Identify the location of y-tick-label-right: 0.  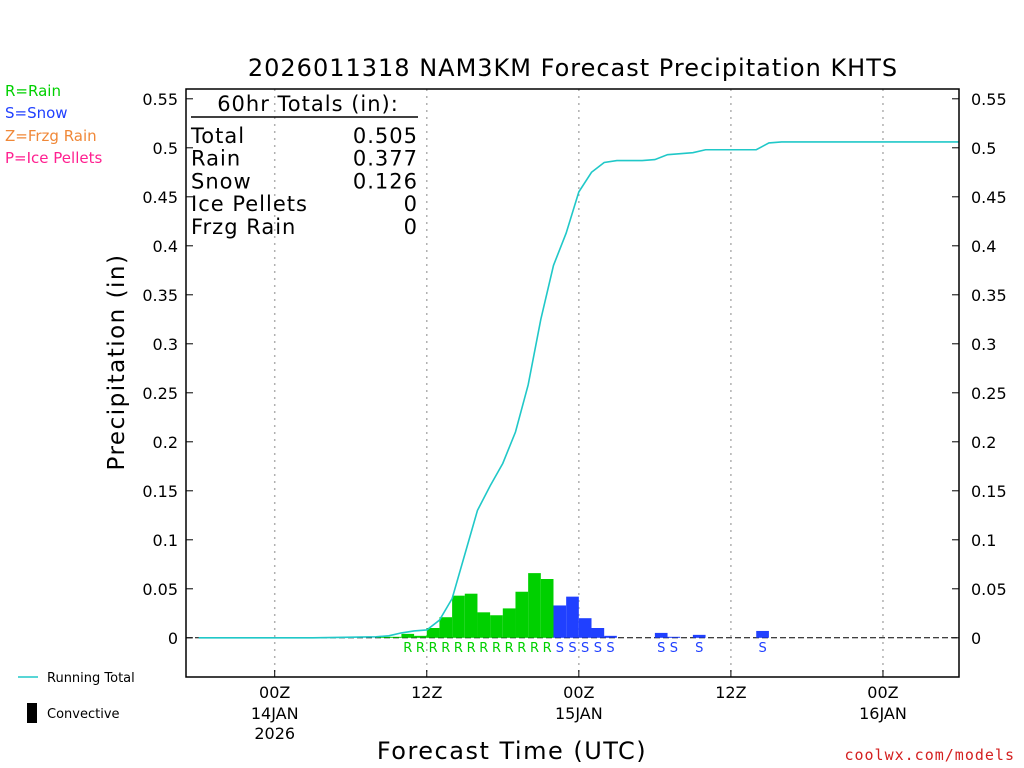
(976, 638).